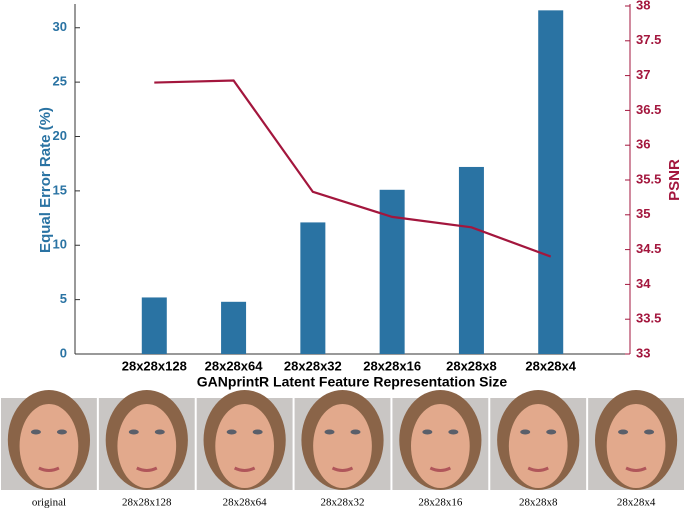  I want to click on y-tick-label: 30, so click(60, 26).